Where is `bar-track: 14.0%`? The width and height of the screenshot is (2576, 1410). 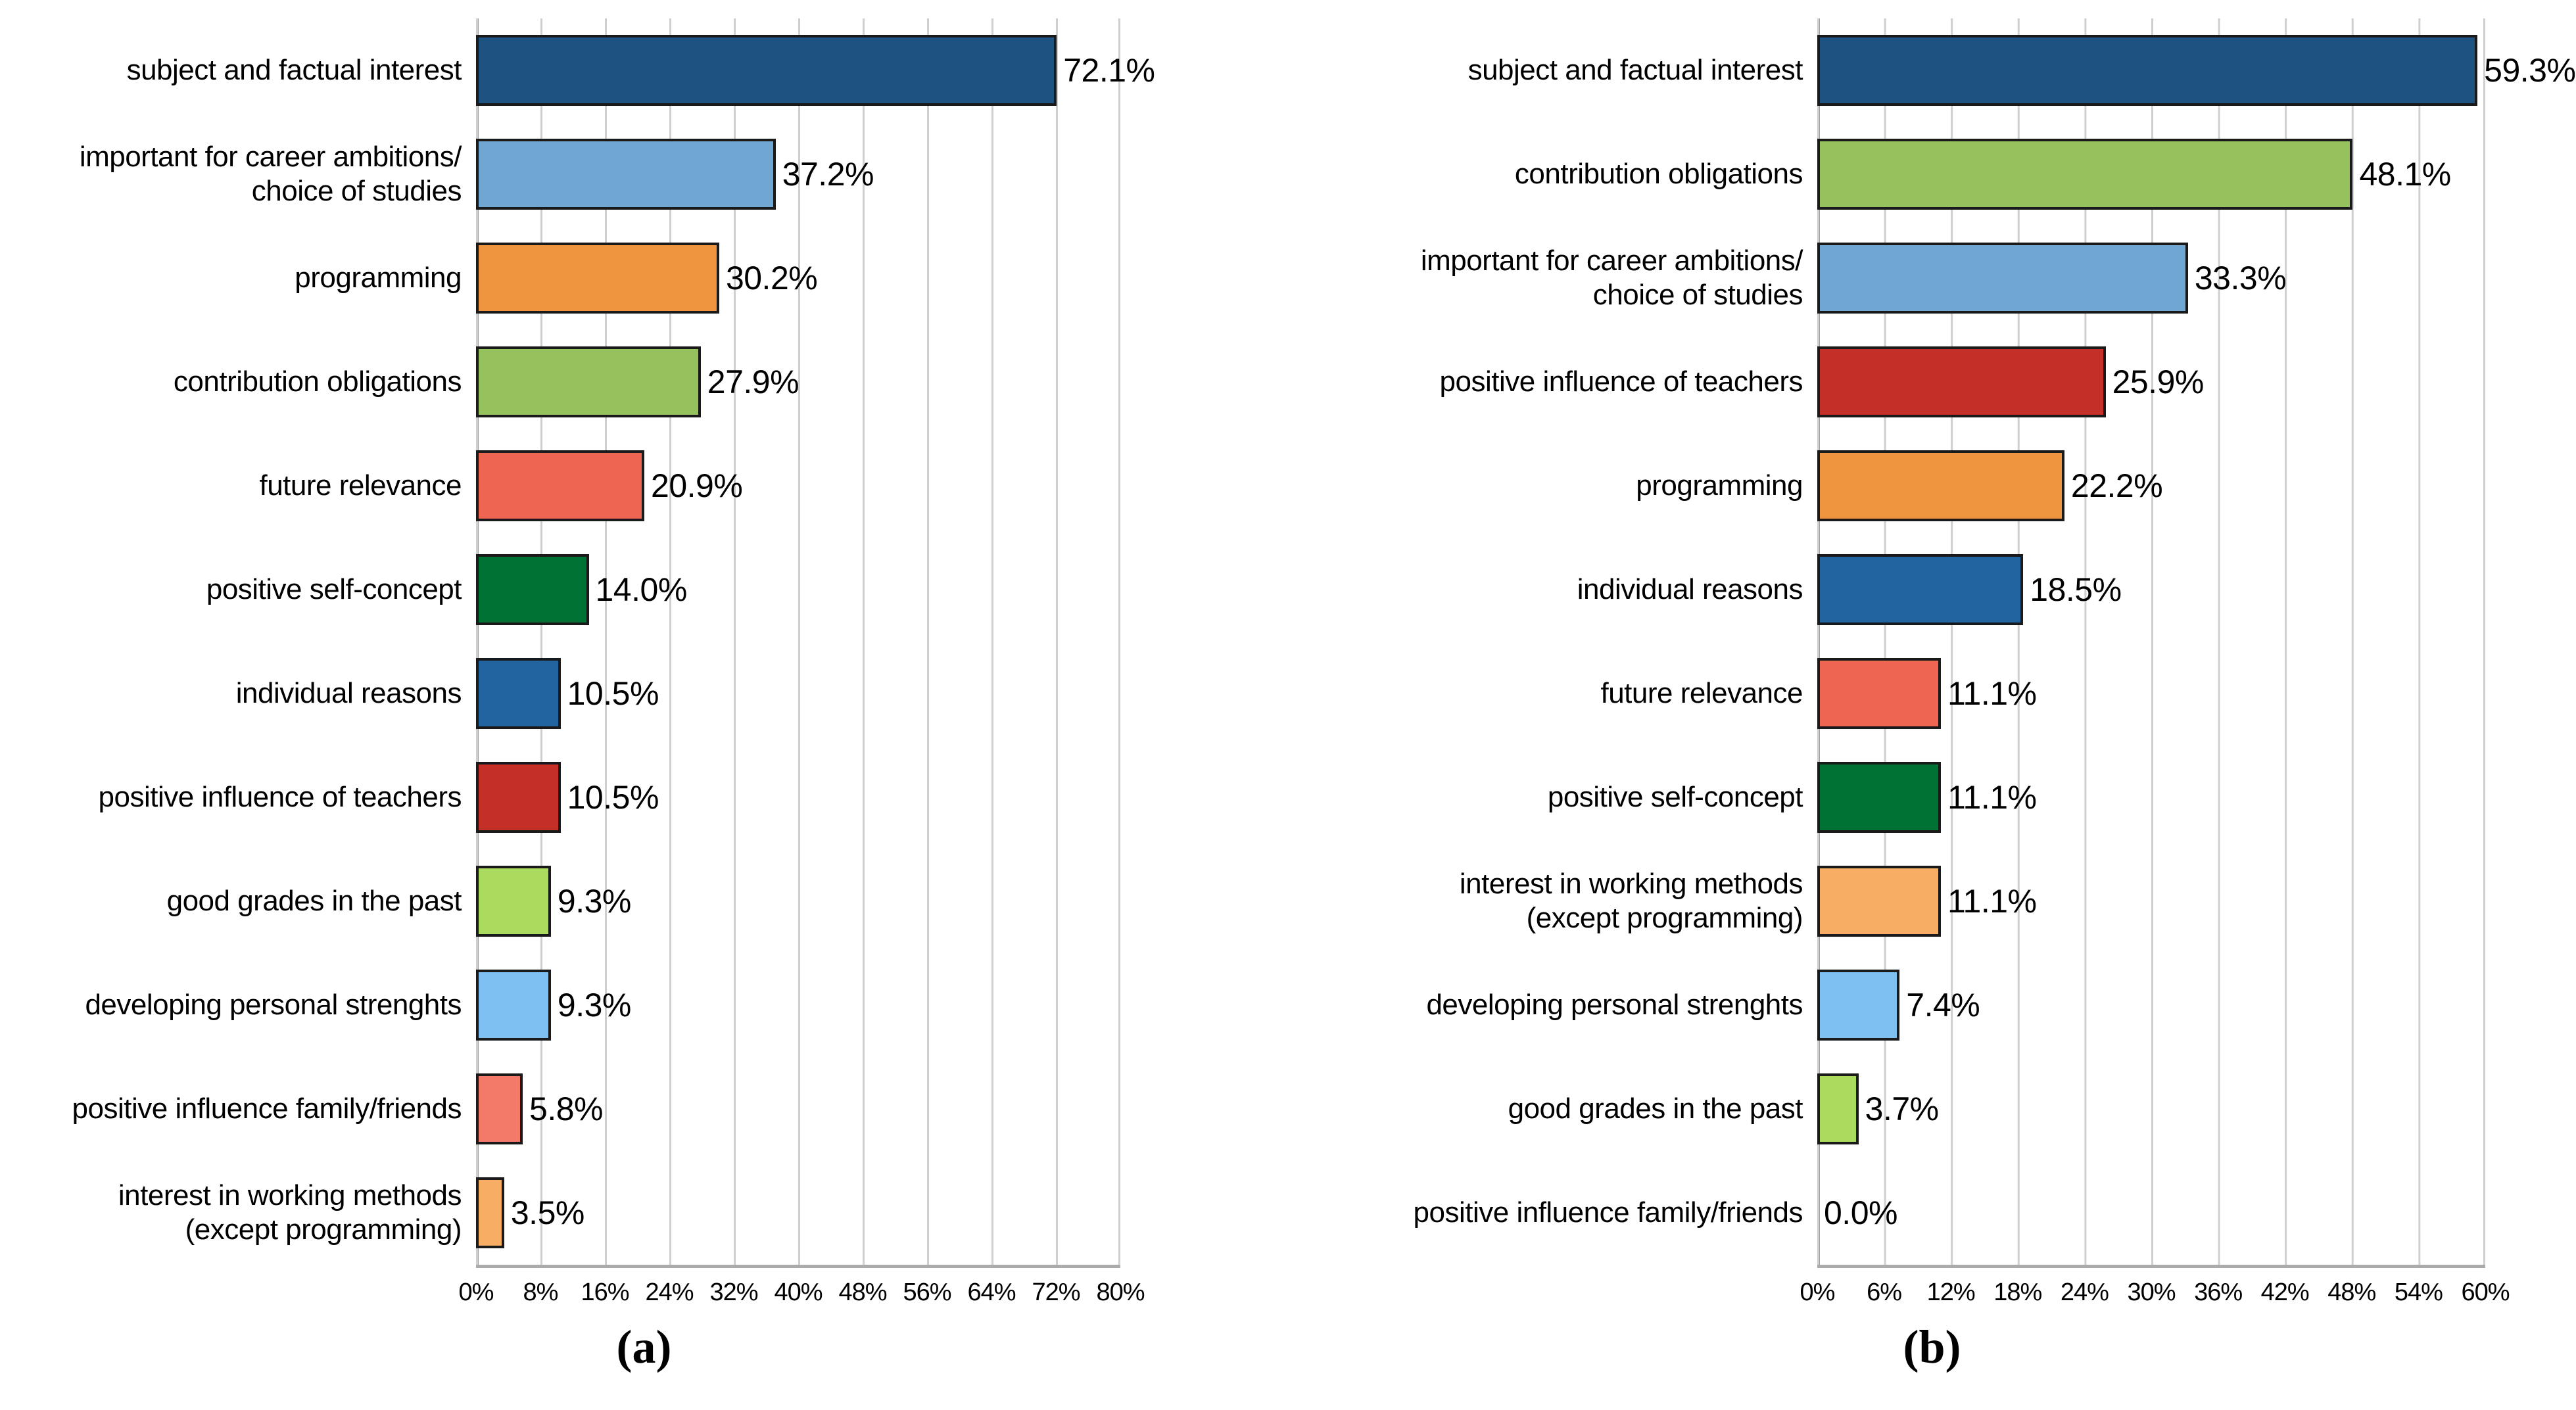
bar-track: 14.0% is located at coordinates (798, 590).